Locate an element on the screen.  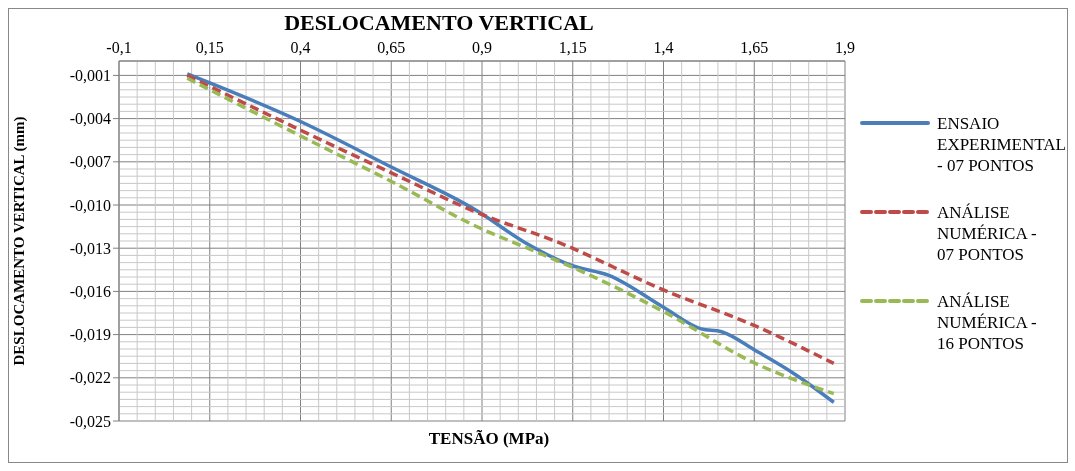
legend-label: ANÁLISE NUMÉRICA - 16 PONTOS is located at coordinates (987, 322).